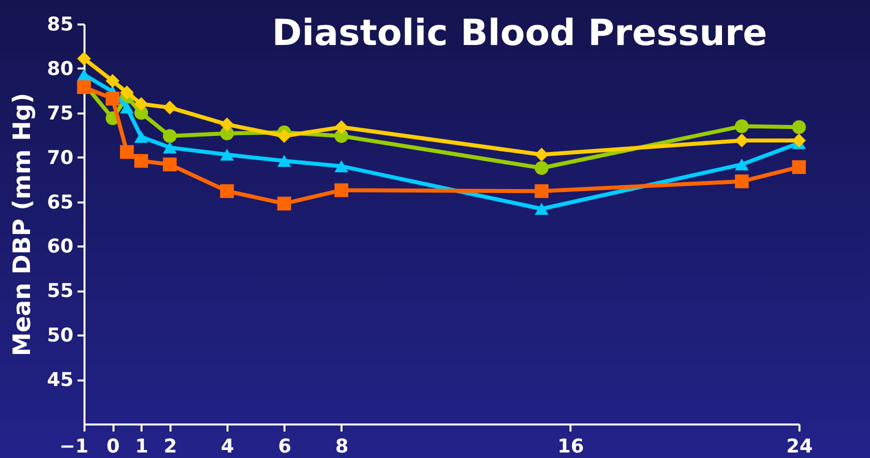 The height and width of the screenshot is (458, 870). I want to click on x-tick-label: 6, so click(285, 447).